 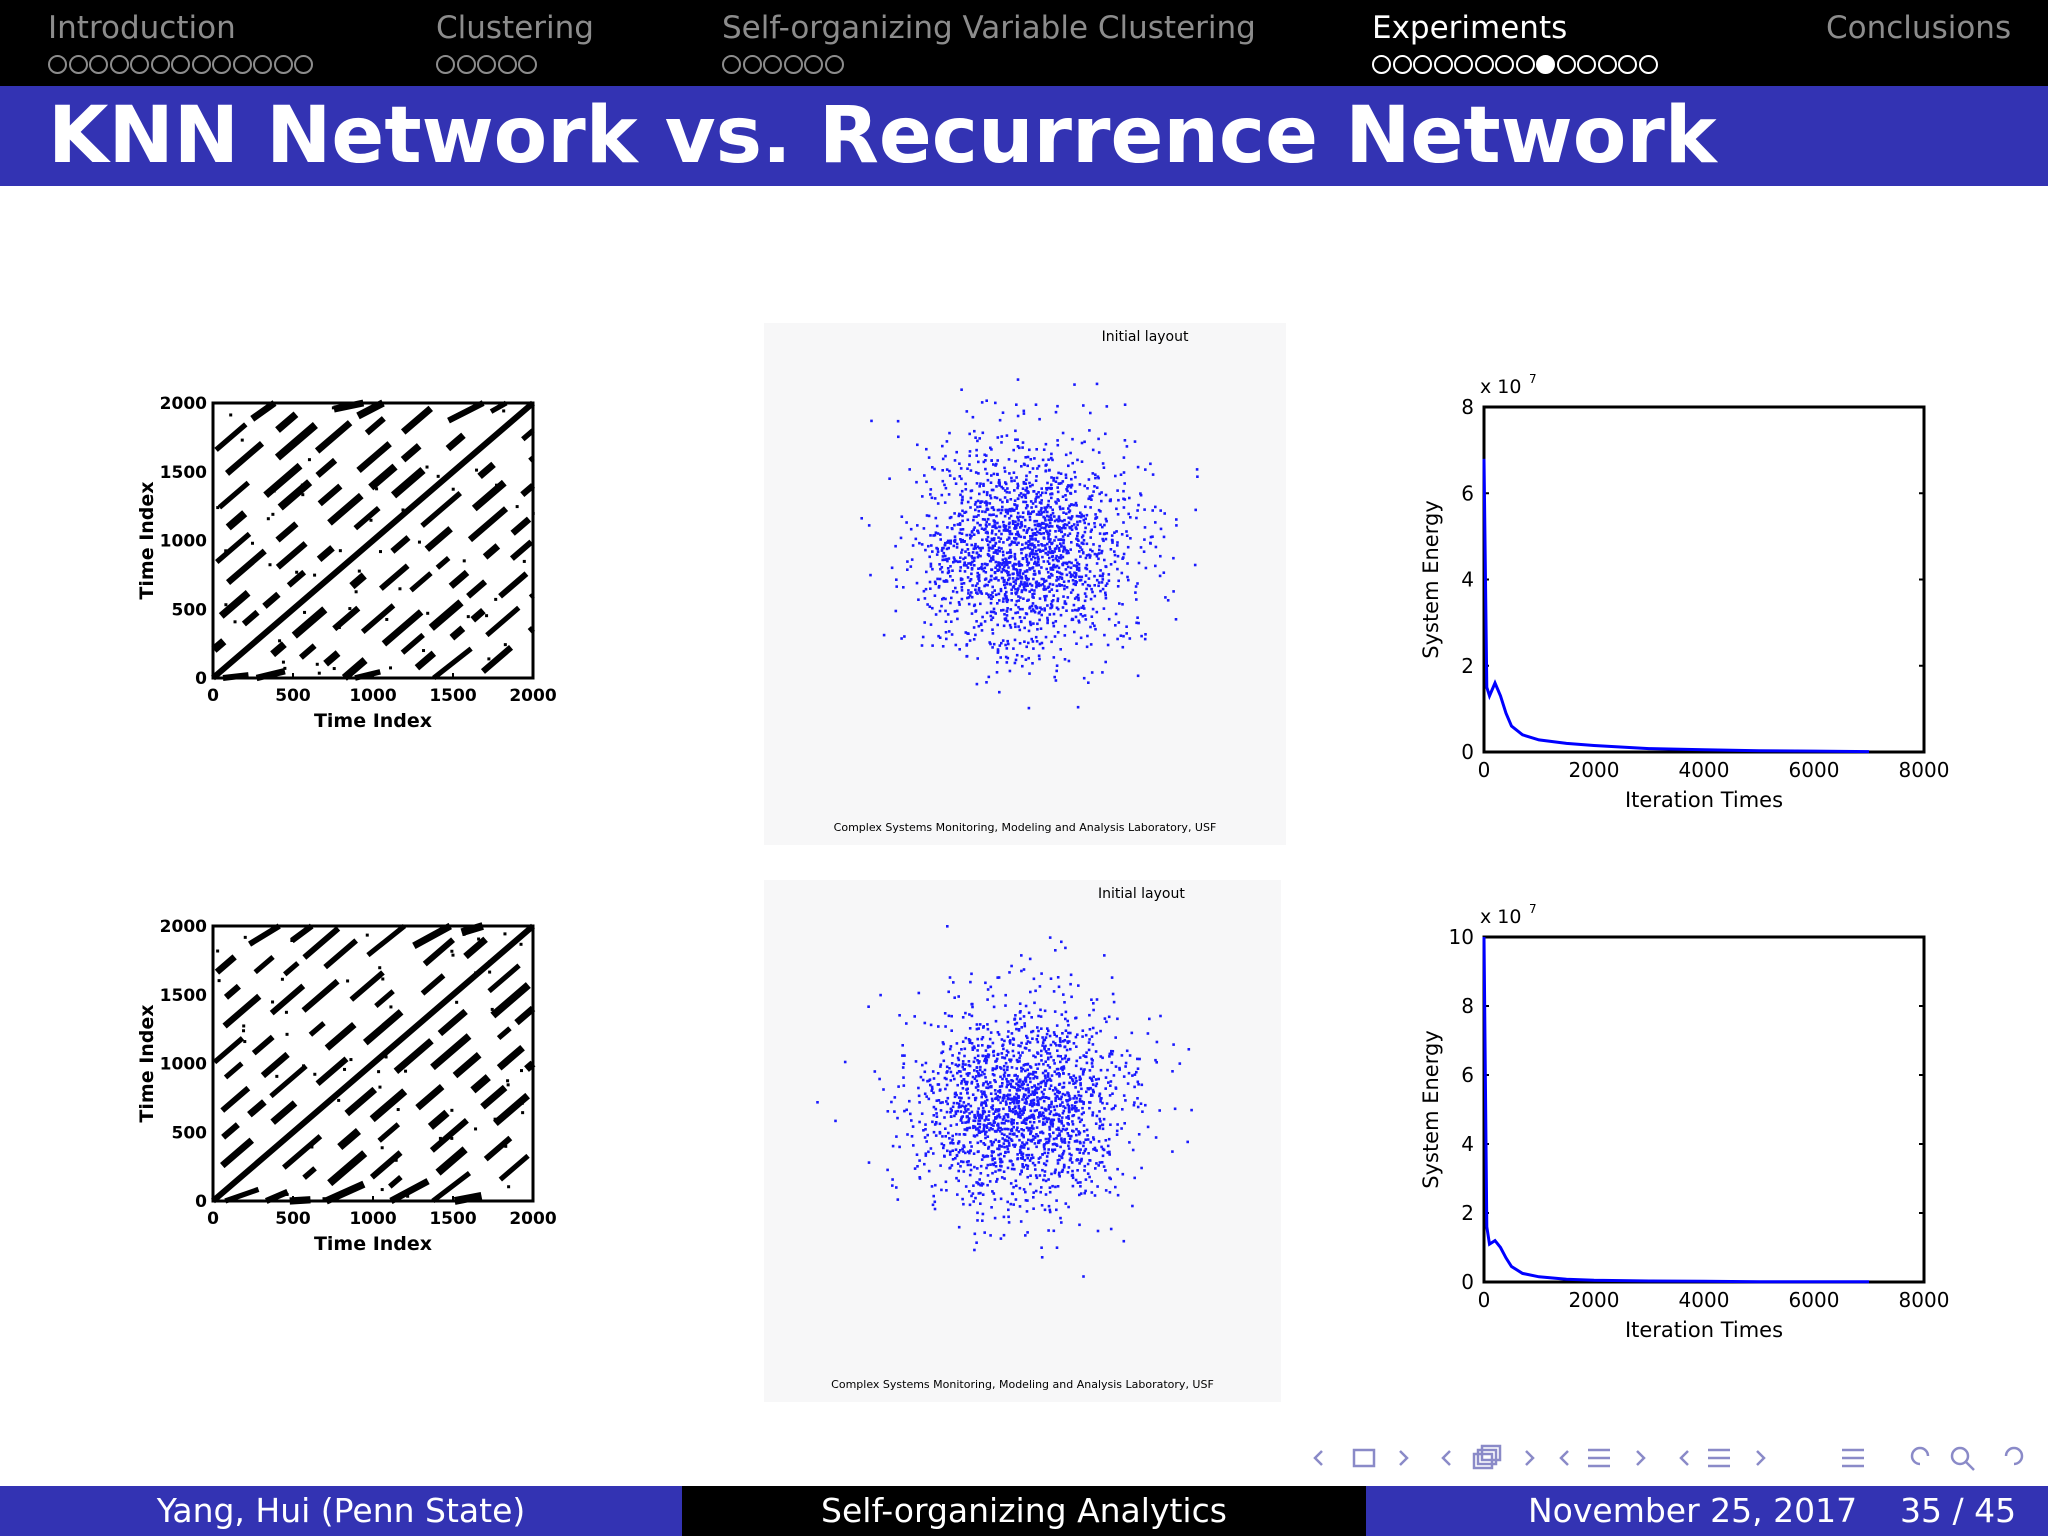 What do you see at coordinates (1672, 1458) in the screenshot?
I see `beamer-navigation-controls` at bounding box center [1672, 1458].